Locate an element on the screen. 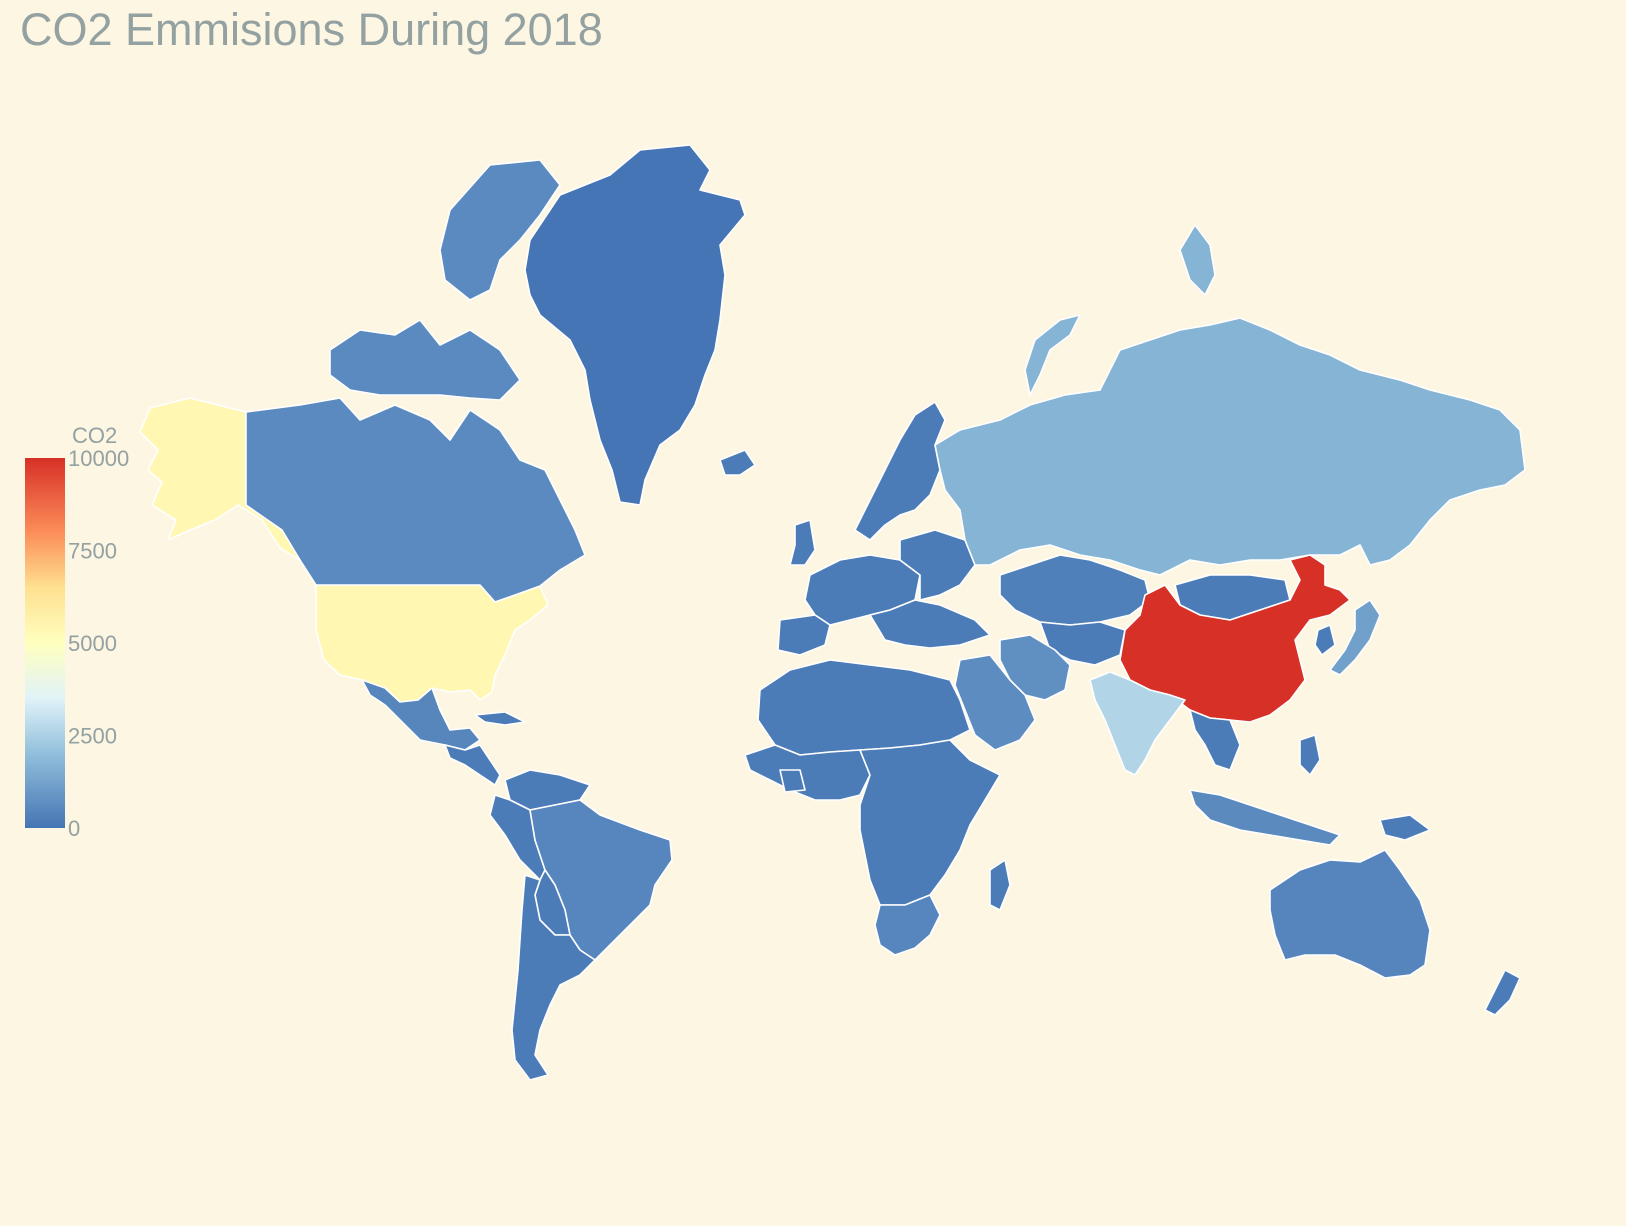  region-eastern-europe is located at coordinates (937, 565).